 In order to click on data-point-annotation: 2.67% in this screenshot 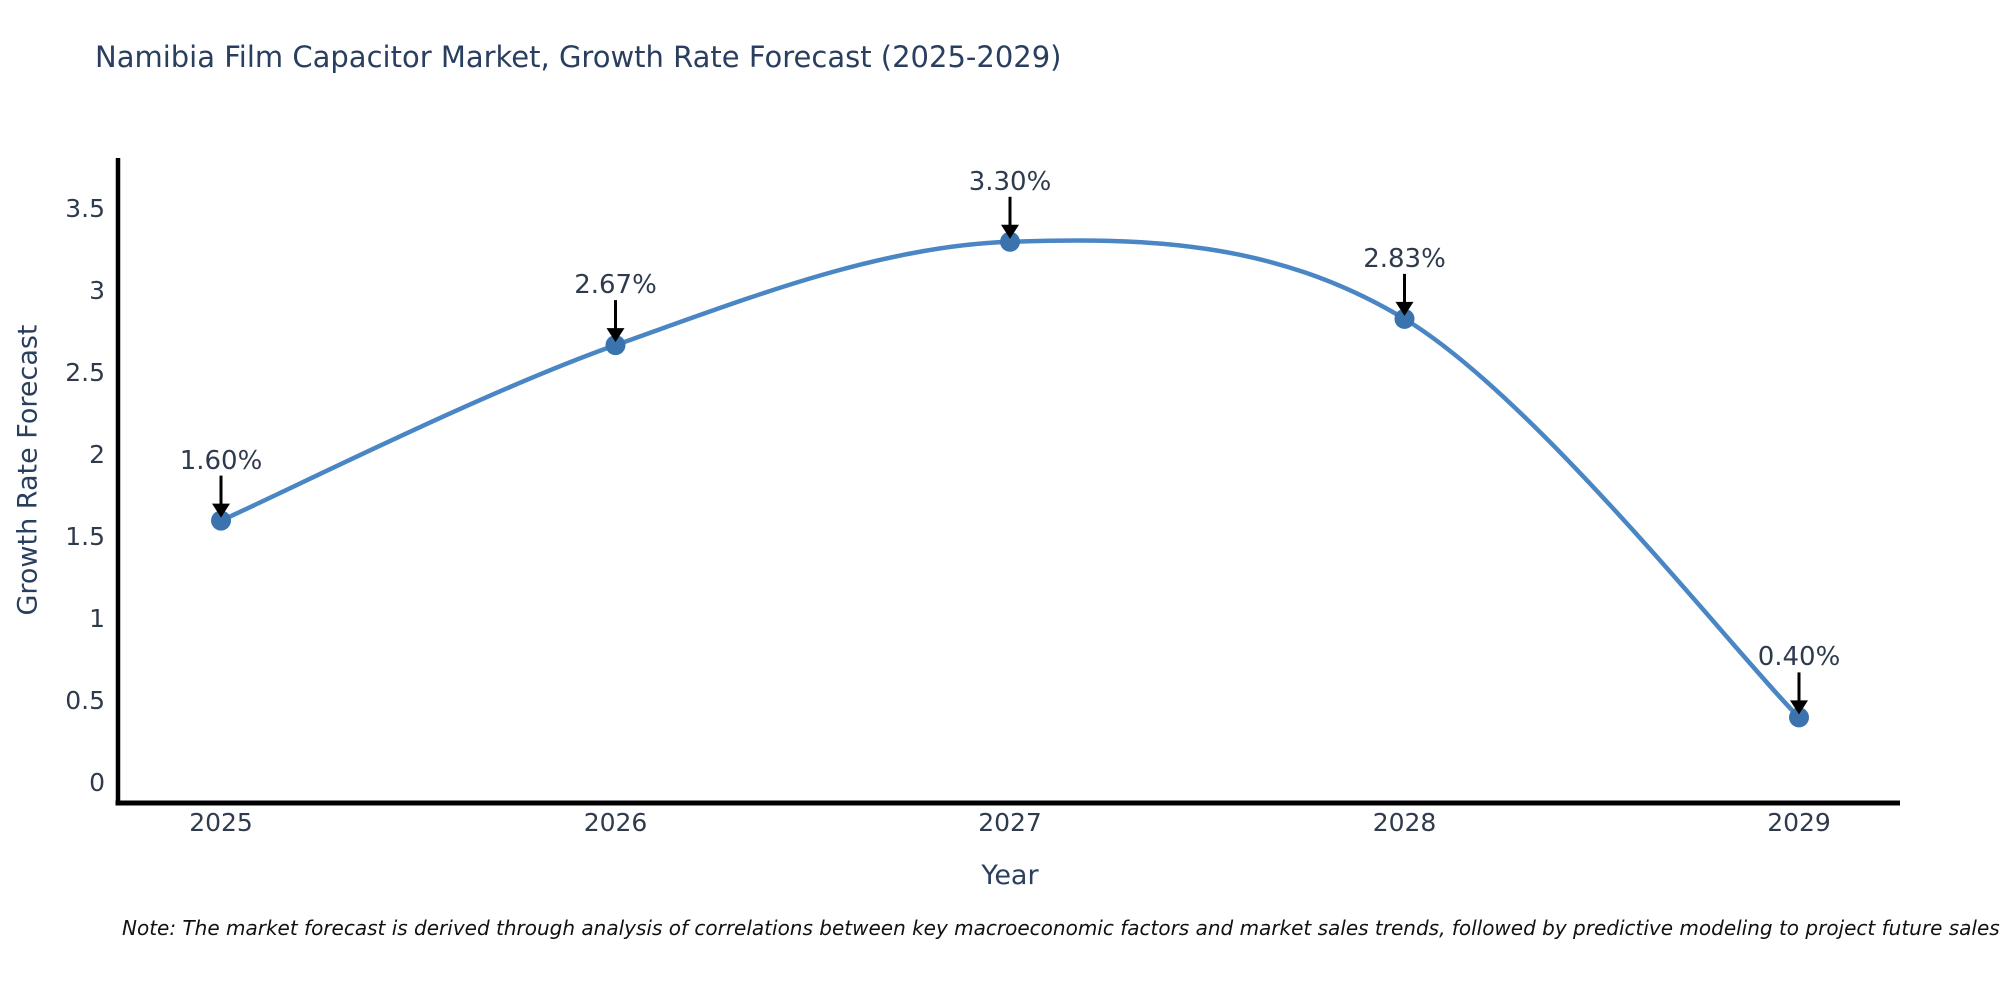, I will do `click(615, 285)`.